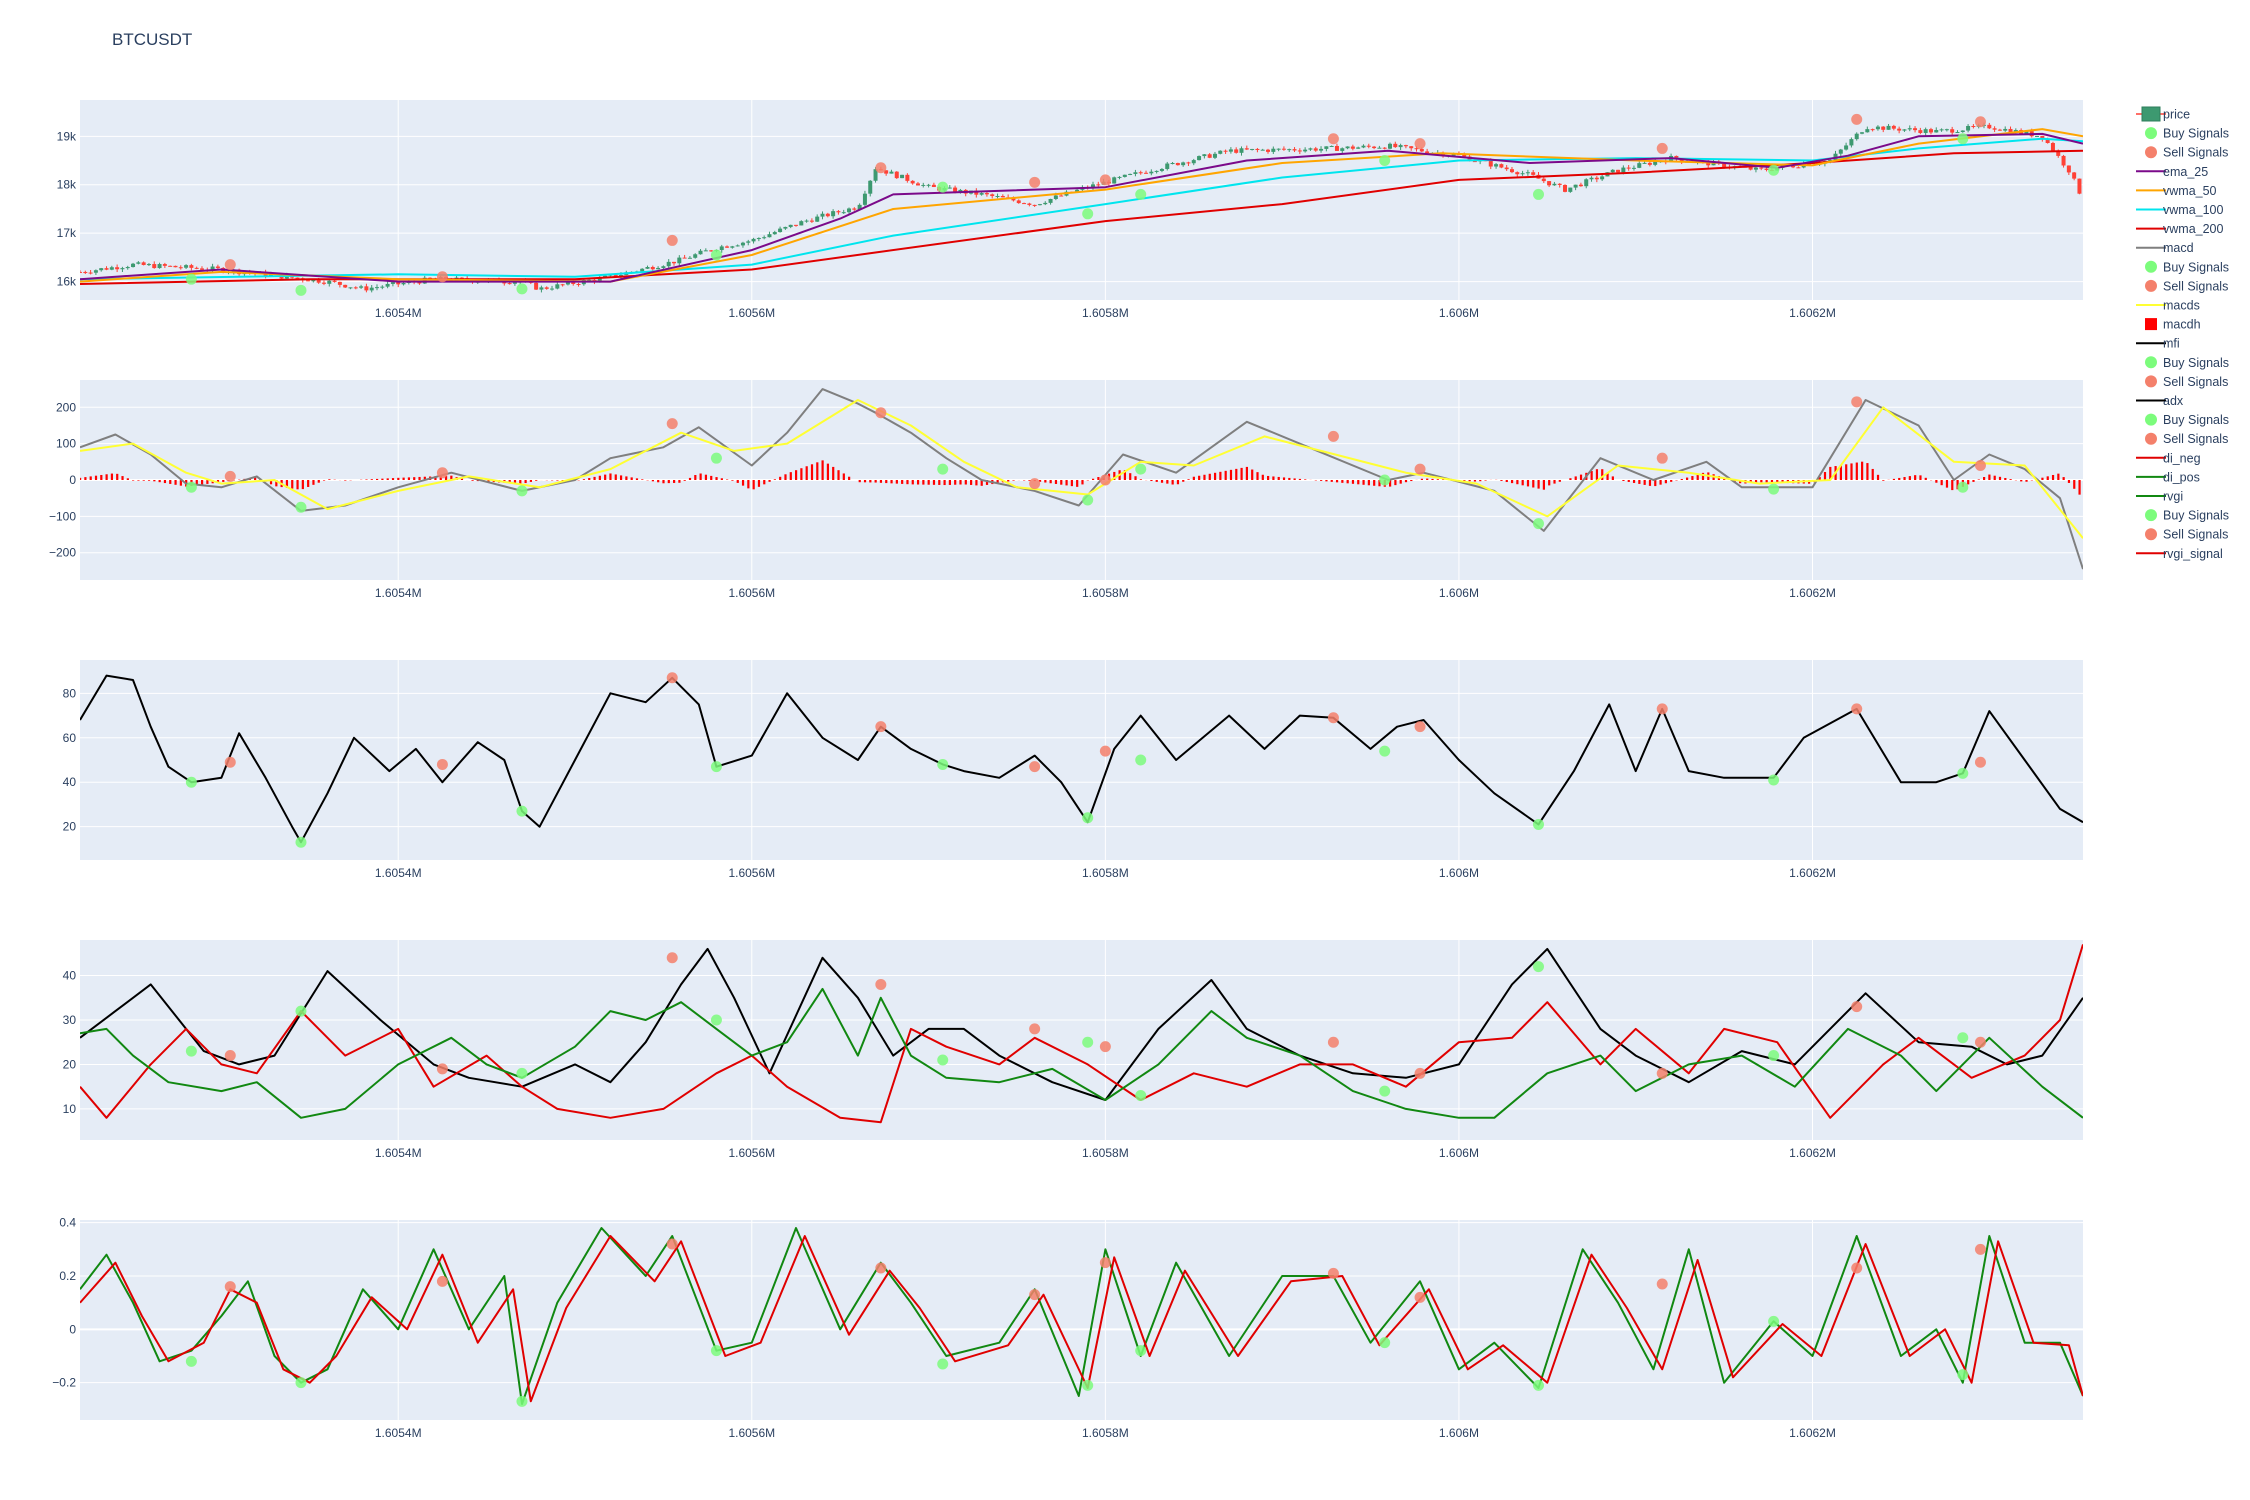 This screenshot has height=1500, width=2250. I want to click on rvgi-signal-line, so click(1081, 1319).